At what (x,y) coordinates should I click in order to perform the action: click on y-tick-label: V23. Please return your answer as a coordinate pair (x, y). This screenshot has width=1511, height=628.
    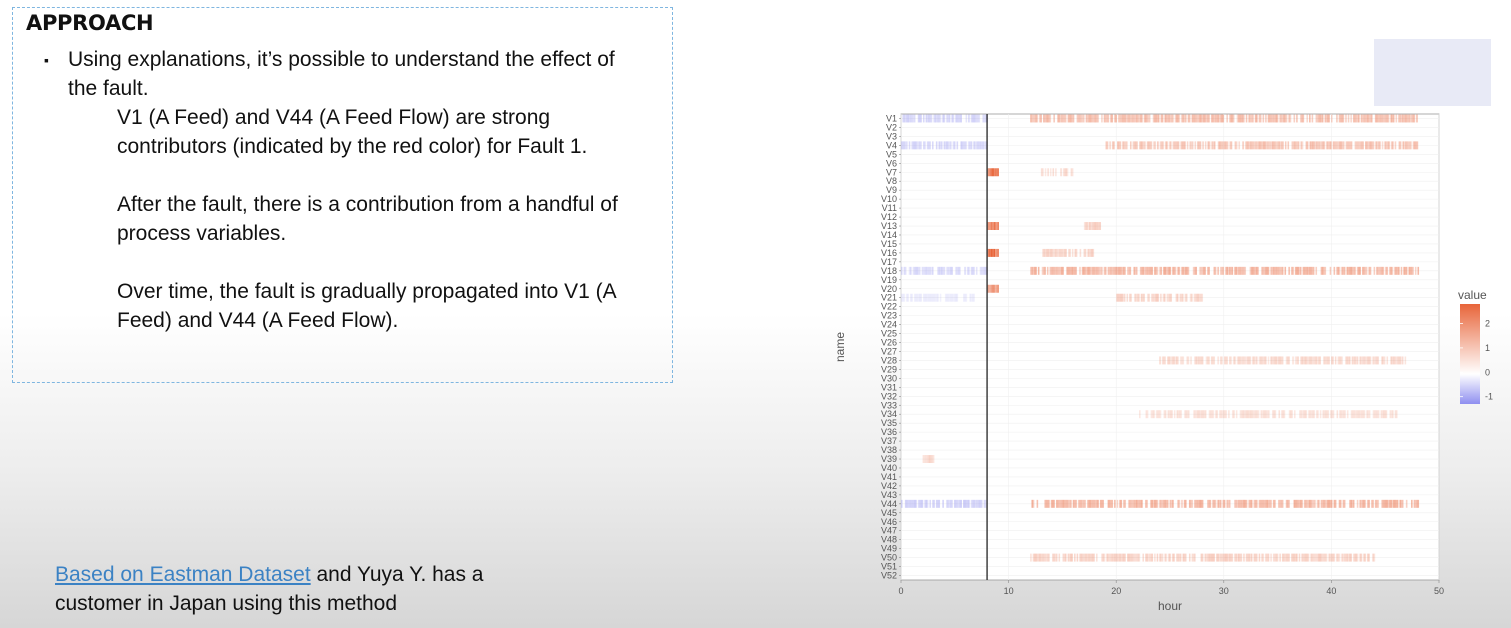
    Looking at the image, I should click on (889, 316).